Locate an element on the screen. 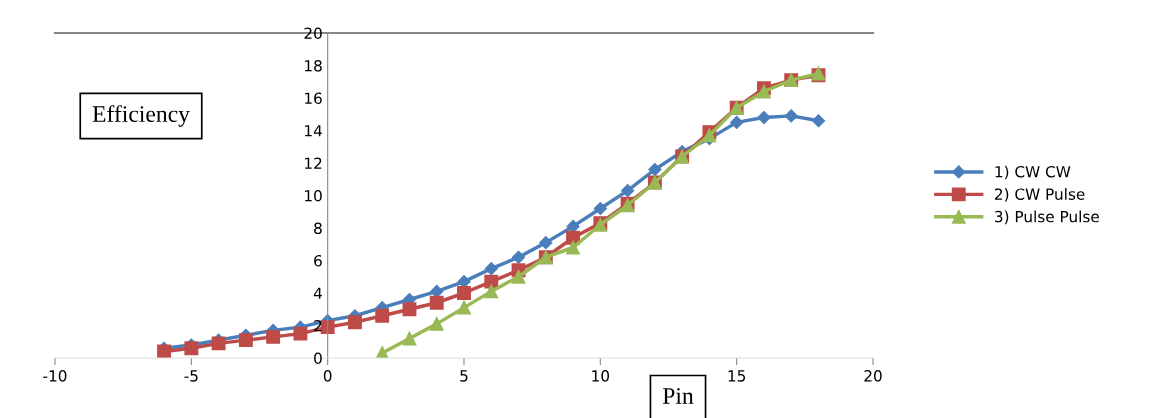  y-tick-label: 20 is located at coordinates (313, 33).